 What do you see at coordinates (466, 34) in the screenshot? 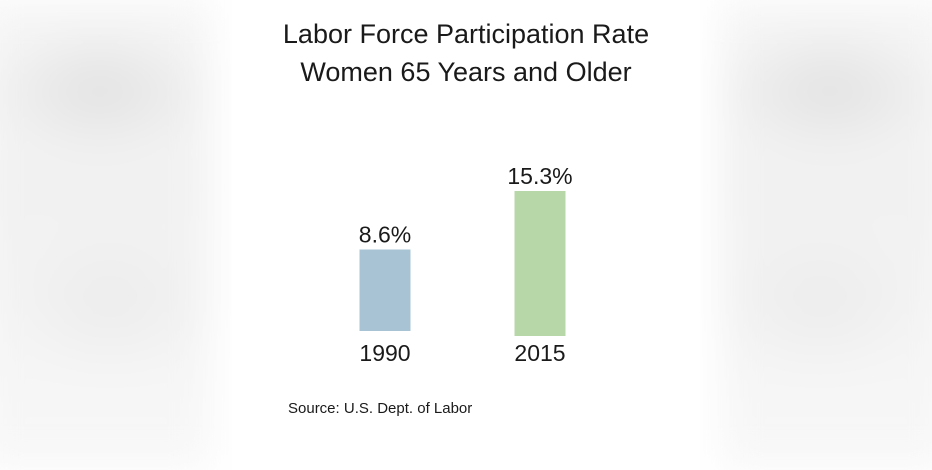
I see `chart-title: Labor Force Participation Rate` at bounding box center [466, 34].